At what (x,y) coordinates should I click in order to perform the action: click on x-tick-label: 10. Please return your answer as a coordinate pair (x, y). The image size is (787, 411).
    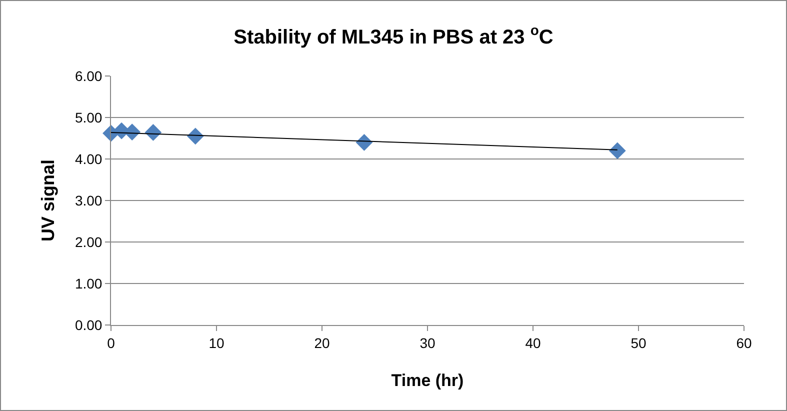
    Looking at the image, I should click on (216, 342).